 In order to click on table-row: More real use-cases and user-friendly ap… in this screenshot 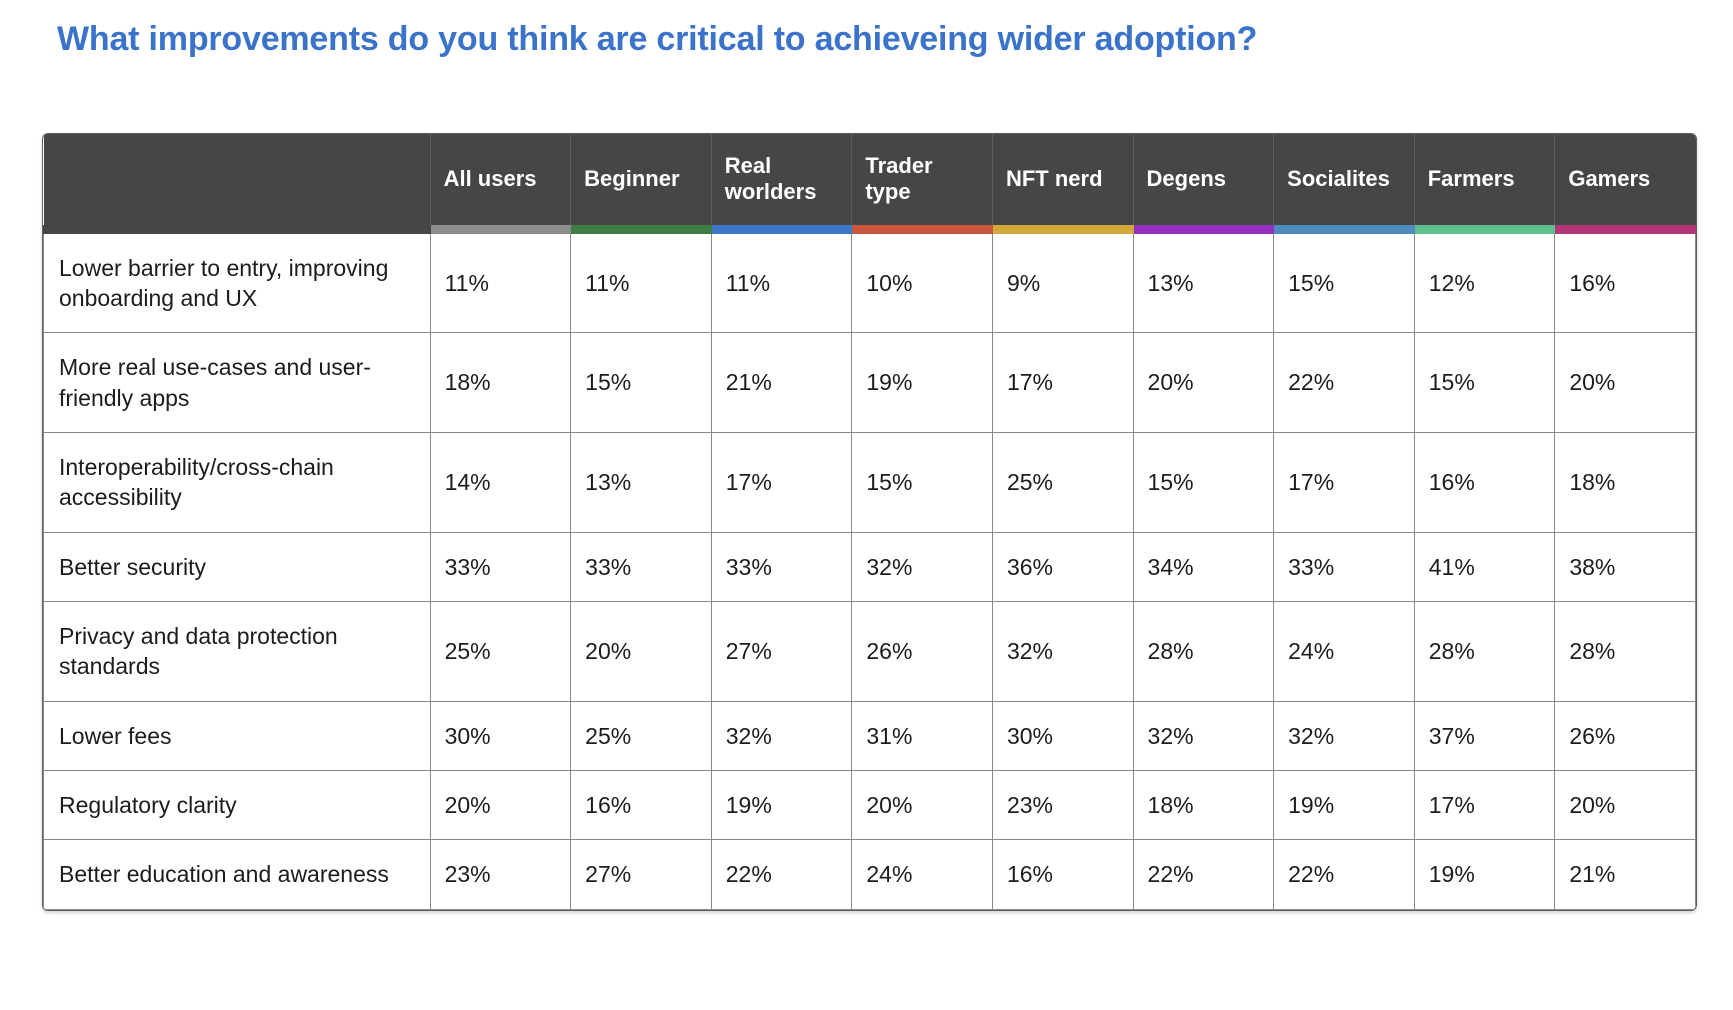, I will do `click(869, 382)`.